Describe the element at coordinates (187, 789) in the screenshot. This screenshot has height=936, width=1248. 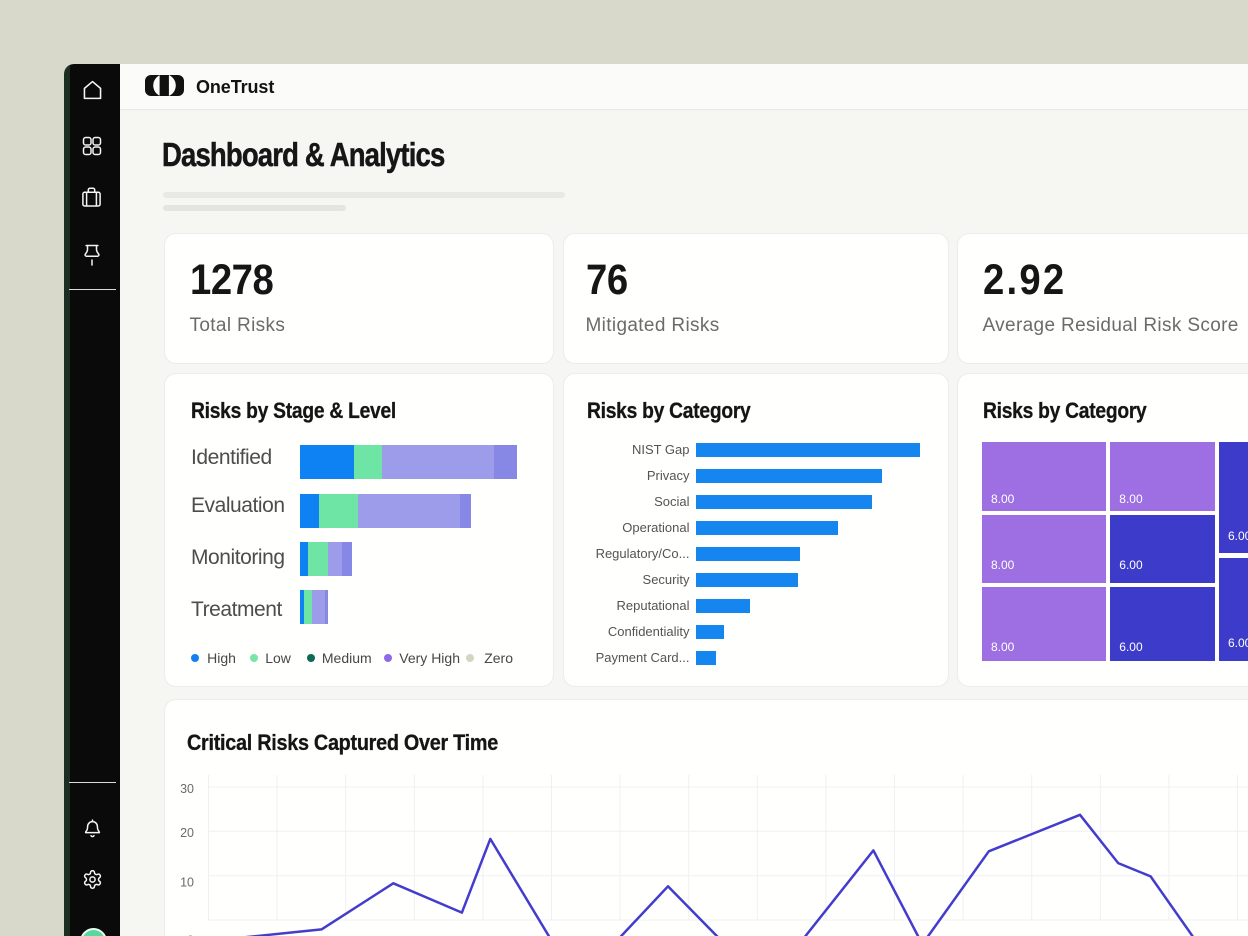
I see `svg-text: 30` at that location.